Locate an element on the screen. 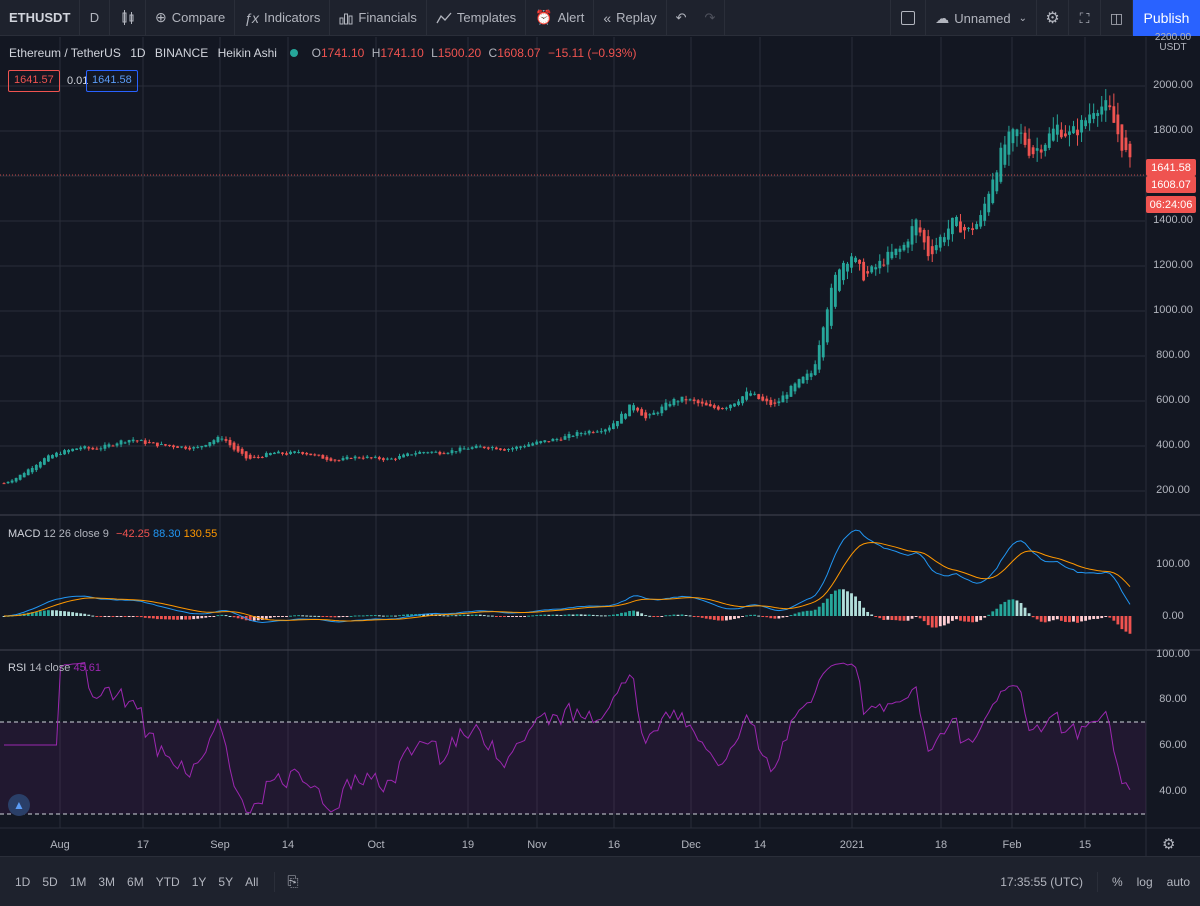  range-button-1m: 1M is located at coordinates (78, 881).